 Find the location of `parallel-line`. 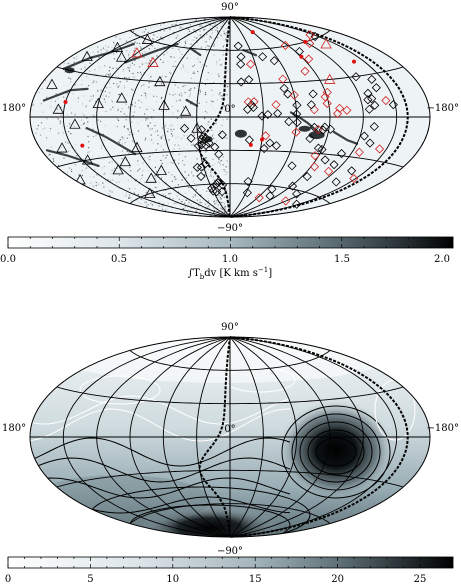

parallel-line is located at coordinates (230, 75).